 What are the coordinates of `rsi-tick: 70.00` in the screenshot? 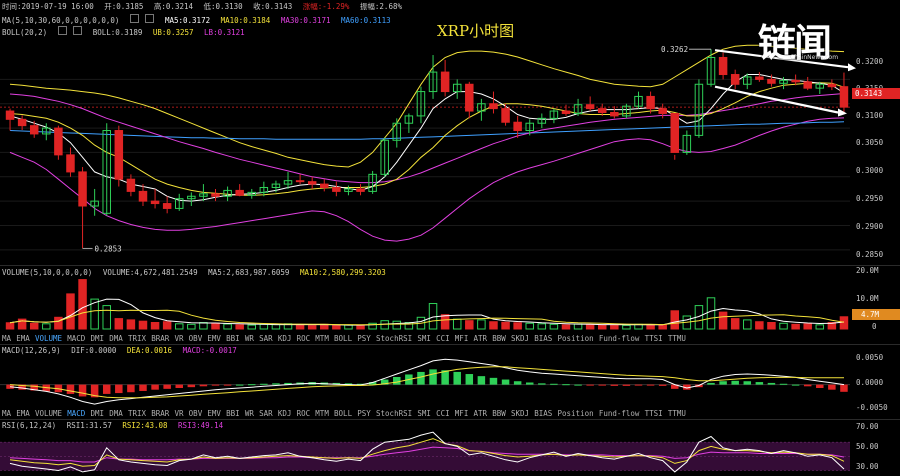 It's located at (867, 426).